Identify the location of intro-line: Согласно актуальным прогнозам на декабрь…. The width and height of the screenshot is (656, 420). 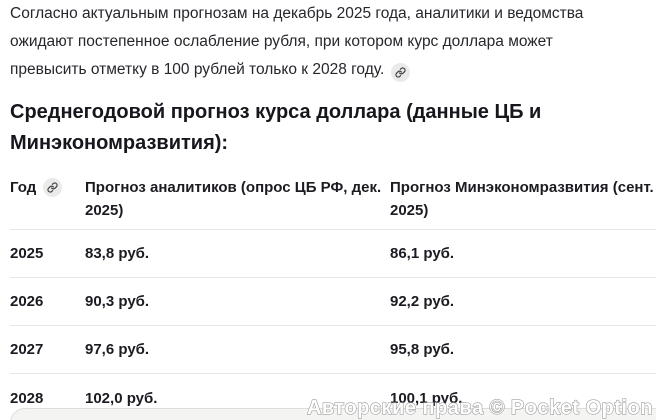
(297, 13).